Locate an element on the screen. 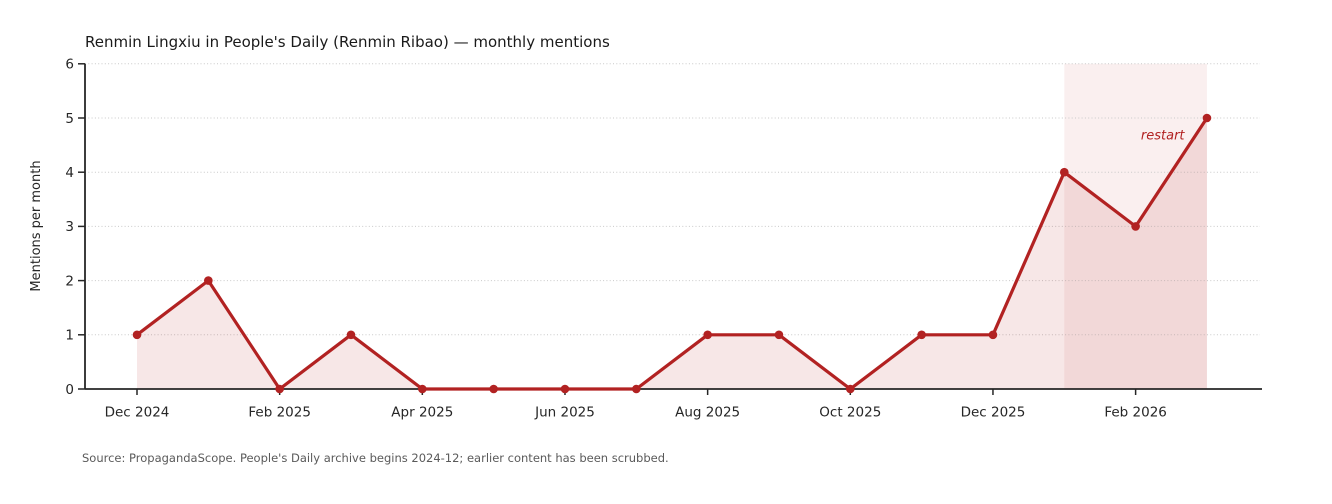 The width and height of the screenshot is (1332, 504). y-tick-label: 2 is located at coordinates (69, 281).